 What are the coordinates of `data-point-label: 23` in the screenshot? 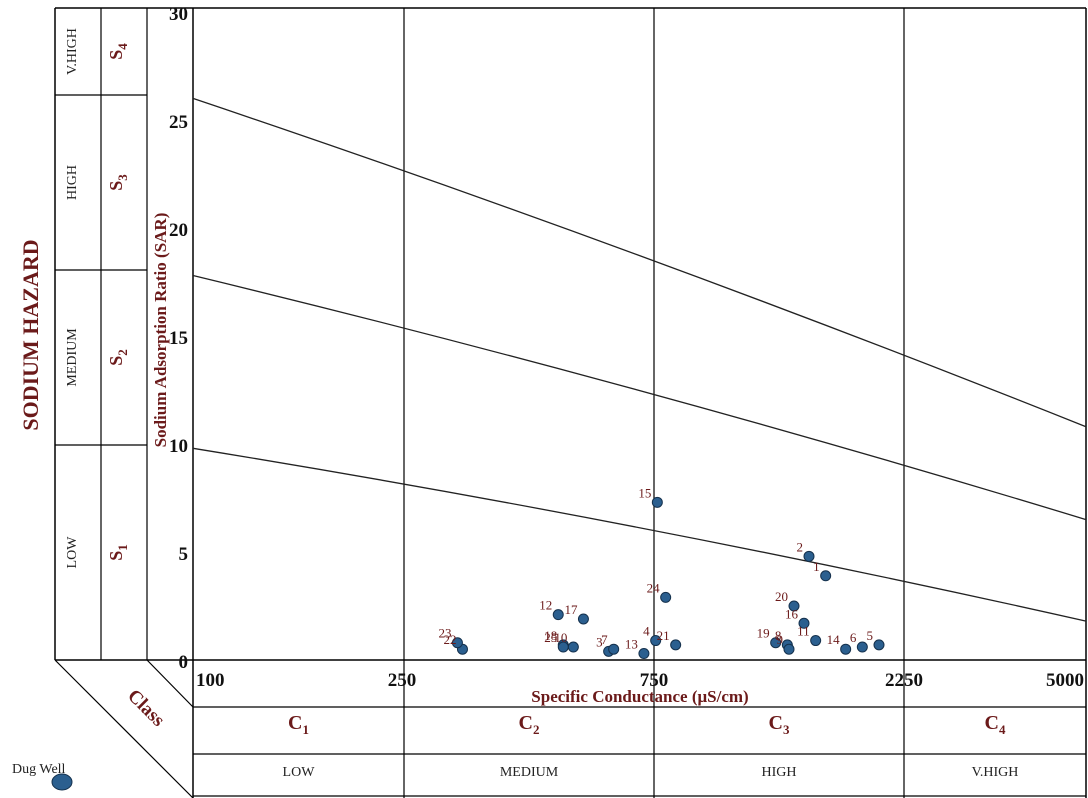 It's located at (444, 633).